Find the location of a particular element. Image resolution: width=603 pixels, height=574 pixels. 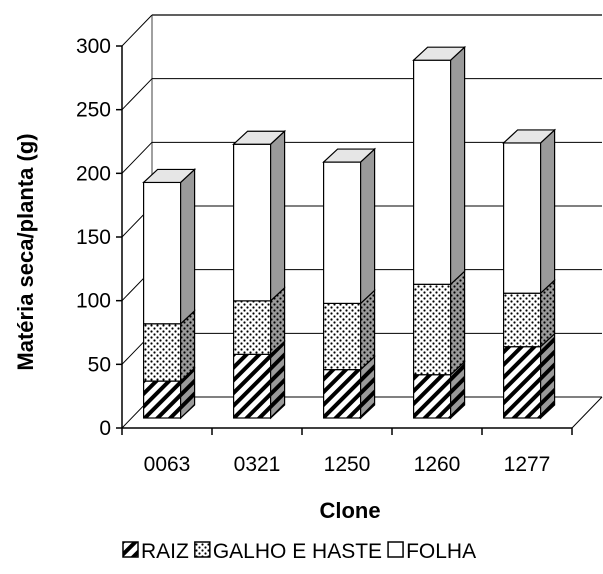

x-tick-label: 0063 is located at coordinates (167, 464).